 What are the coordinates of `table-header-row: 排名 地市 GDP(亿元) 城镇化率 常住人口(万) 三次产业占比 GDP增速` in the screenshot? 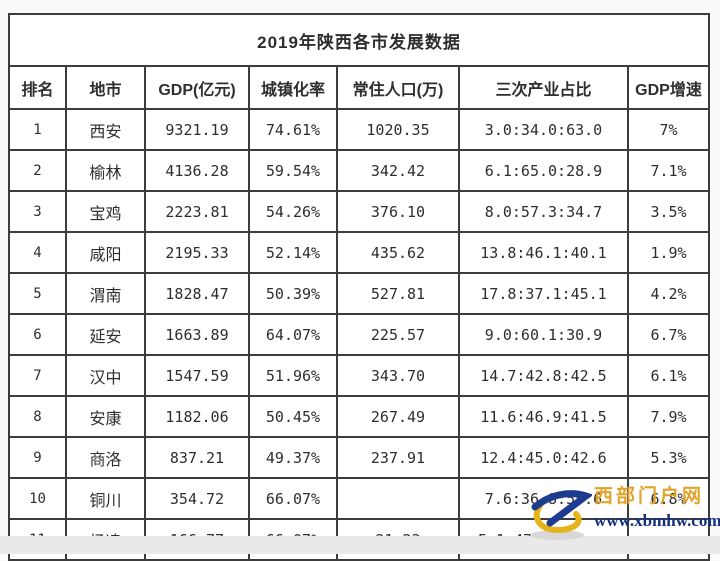 It's located at (359, 87).